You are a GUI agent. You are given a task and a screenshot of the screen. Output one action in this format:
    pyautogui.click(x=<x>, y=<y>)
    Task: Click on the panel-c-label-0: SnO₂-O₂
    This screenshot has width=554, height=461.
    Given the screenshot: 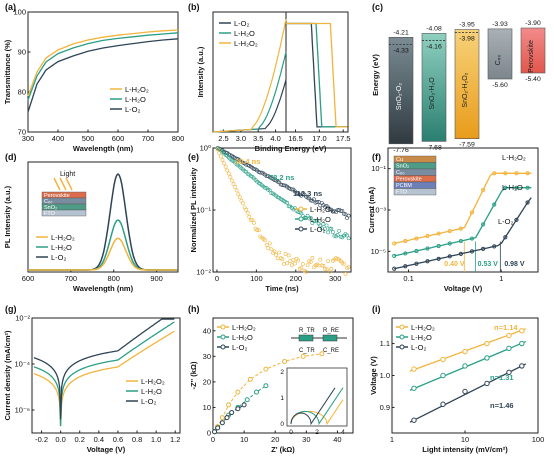 What is the action you would take?
    pyautogui.click(x=399, y=97)
    